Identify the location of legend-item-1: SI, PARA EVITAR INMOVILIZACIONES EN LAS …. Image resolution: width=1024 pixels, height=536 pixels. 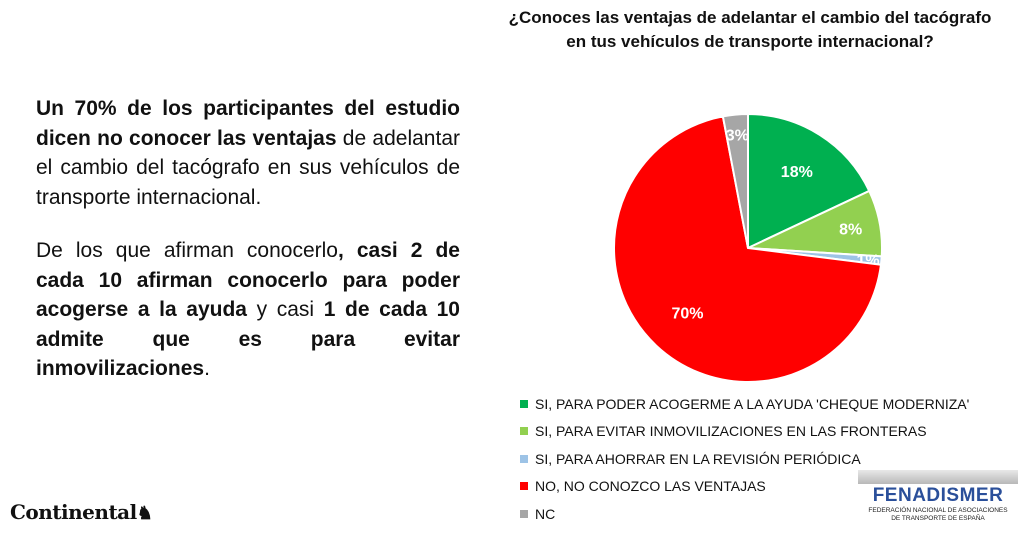
(744, 432).